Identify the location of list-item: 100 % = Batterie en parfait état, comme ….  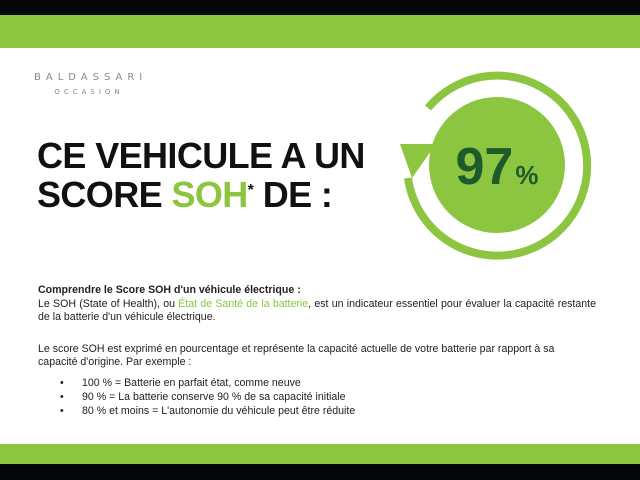
(328, 383).